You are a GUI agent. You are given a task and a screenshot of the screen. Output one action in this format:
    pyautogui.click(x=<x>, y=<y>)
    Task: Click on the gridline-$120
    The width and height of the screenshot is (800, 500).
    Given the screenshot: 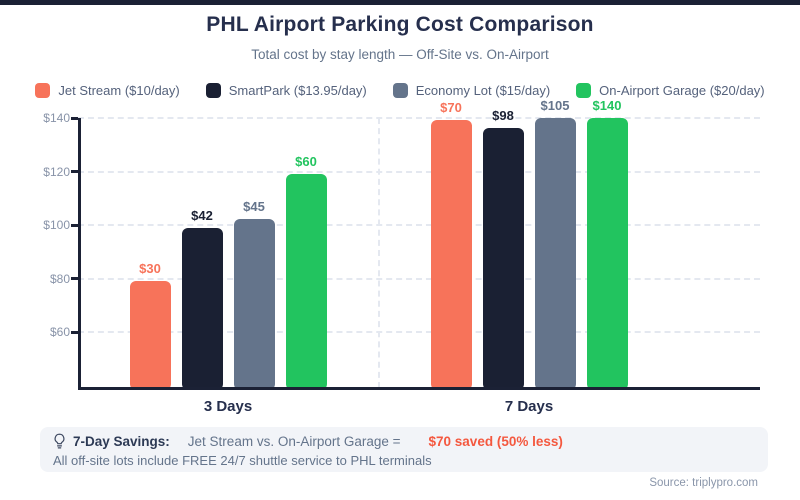 What is the action you would take?
    pyautogui.click(x=419, y=171)
    